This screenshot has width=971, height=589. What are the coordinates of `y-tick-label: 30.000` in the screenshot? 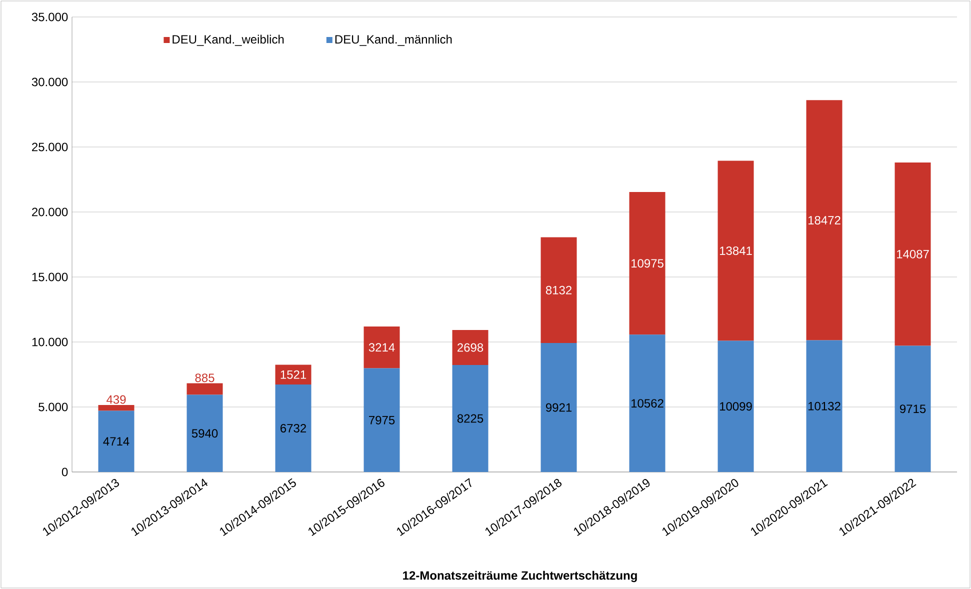 It's located at (50, 82).